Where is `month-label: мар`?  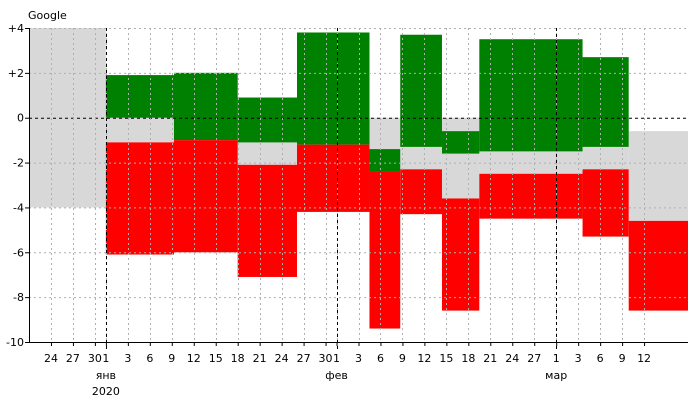 month-label: мар is located at coordinates (556, 375).